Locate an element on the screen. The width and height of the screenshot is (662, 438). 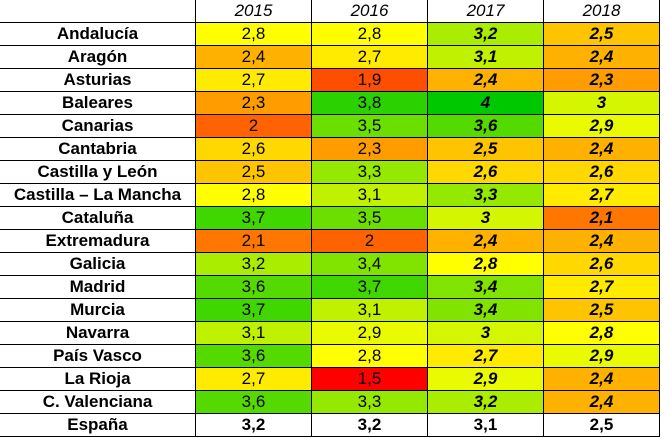
table-row: Navarra 3,1 2,9 3 2,8 is located at coordinates (330, 333).